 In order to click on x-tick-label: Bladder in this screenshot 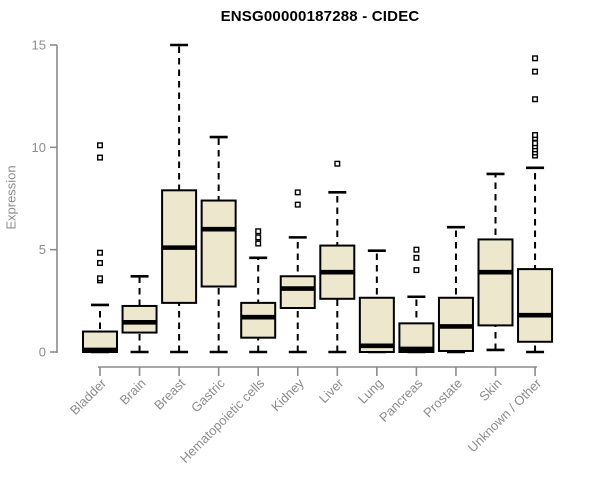, I will do `click(88, 396)`.